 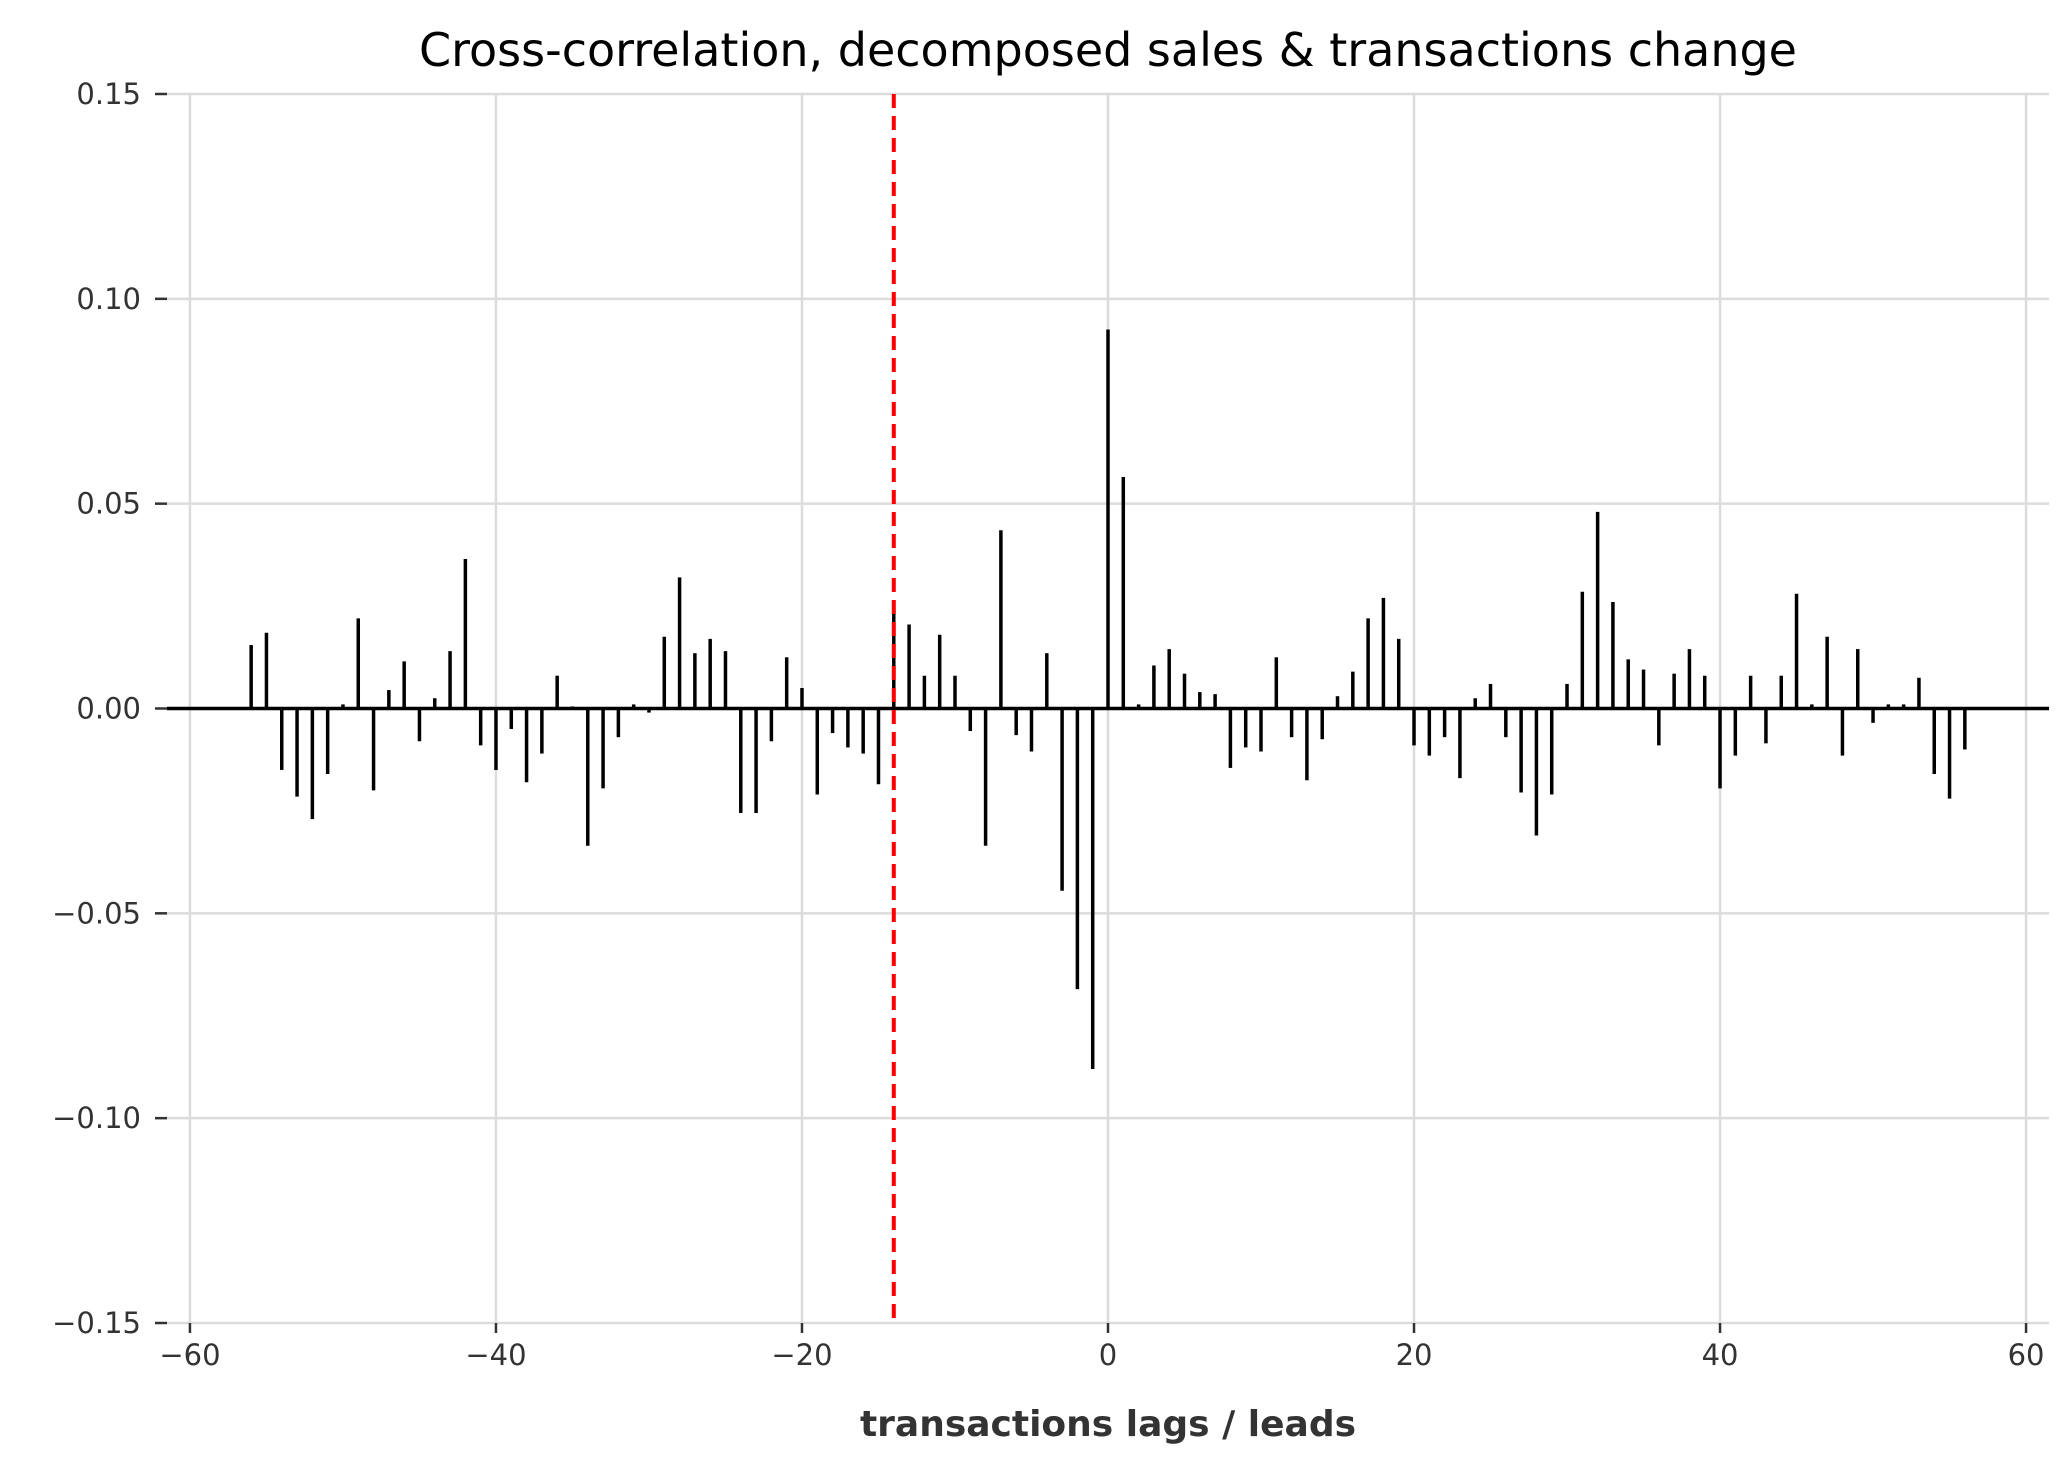 What do you see at coordinates (108, 709) in the screenshot?
I see `y-tick-label: 0.00` at bounding box center [108, 709].